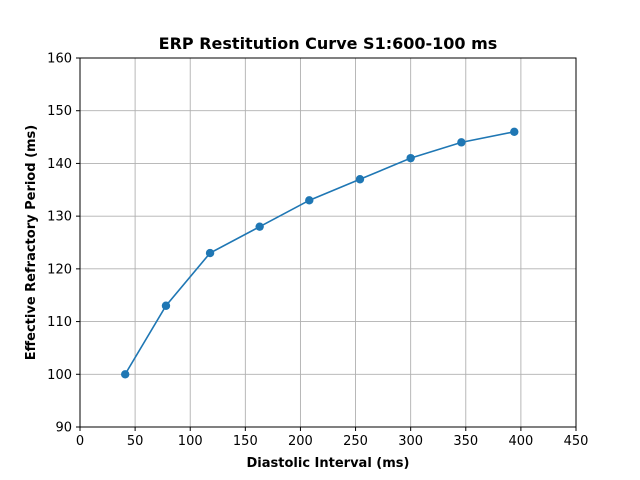  What do you see at coordinates (520, 441) in the screenshot?
I see `x-tick-label: 400` at bounding box center [520, 441].